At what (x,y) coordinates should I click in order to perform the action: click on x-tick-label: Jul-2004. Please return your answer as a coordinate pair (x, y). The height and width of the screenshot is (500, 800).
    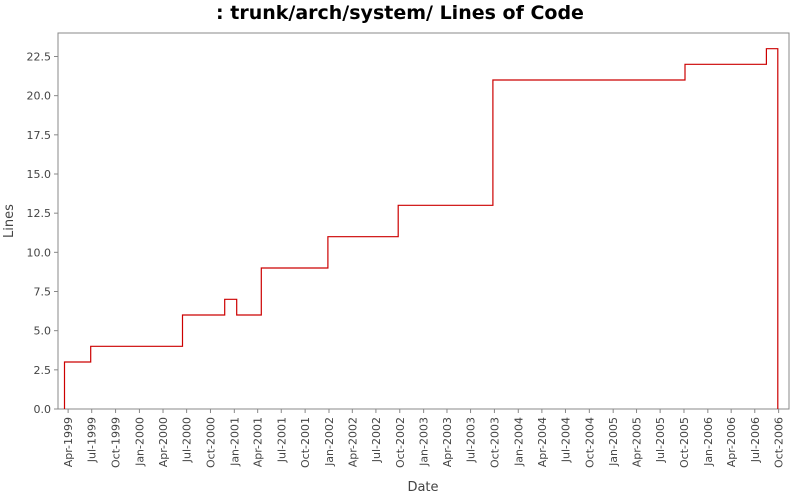
    Looking at the image, I should click on (565, 440).